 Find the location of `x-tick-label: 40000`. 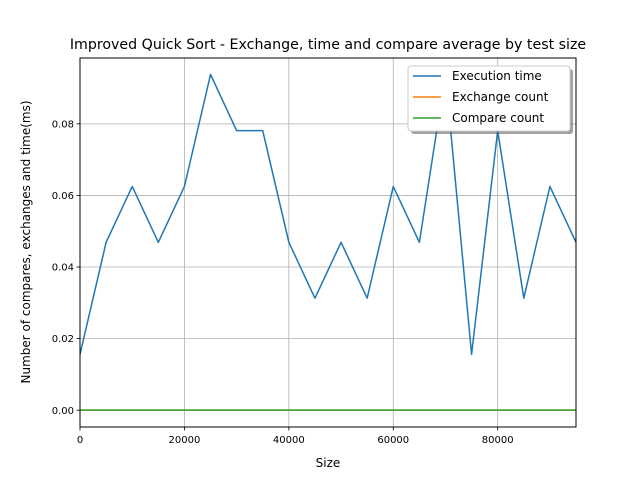

x-tick-label: 40000 is located at coordinates (289, 440).